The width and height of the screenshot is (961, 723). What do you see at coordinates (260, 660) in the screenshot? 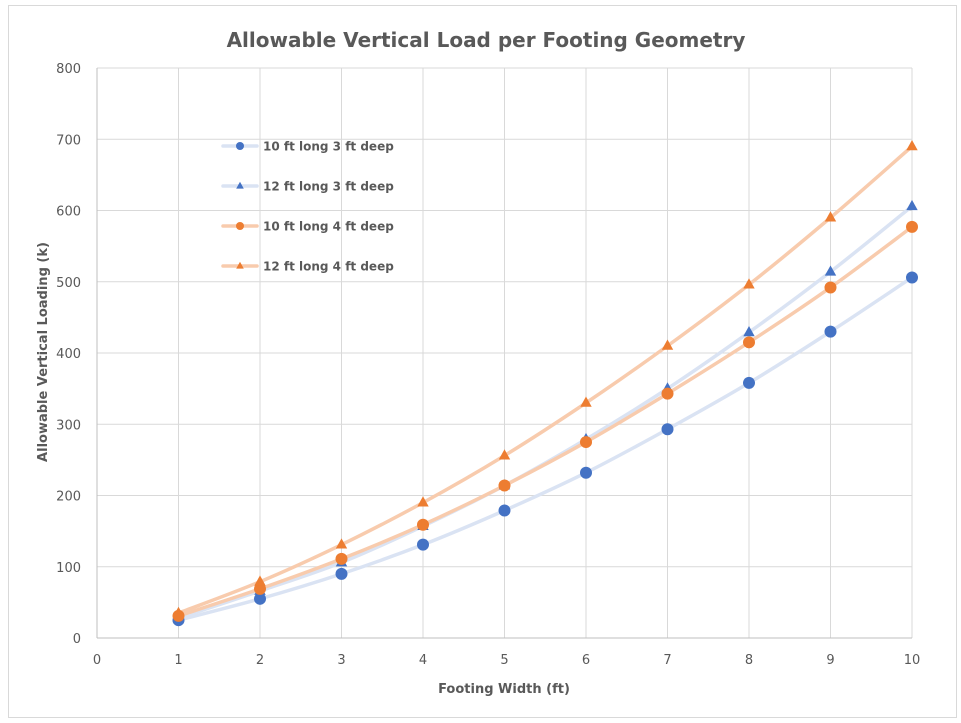
I see `x-tick-label: 2` at bounding box center [260, 660].